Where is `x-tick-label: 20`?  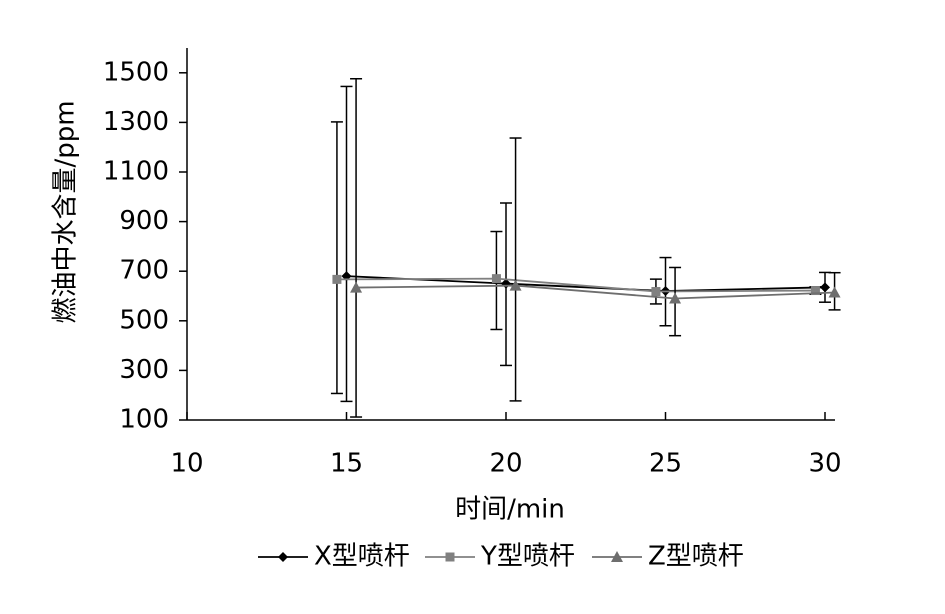 x-tick-label: 20 is located at coordinates (505, 464).